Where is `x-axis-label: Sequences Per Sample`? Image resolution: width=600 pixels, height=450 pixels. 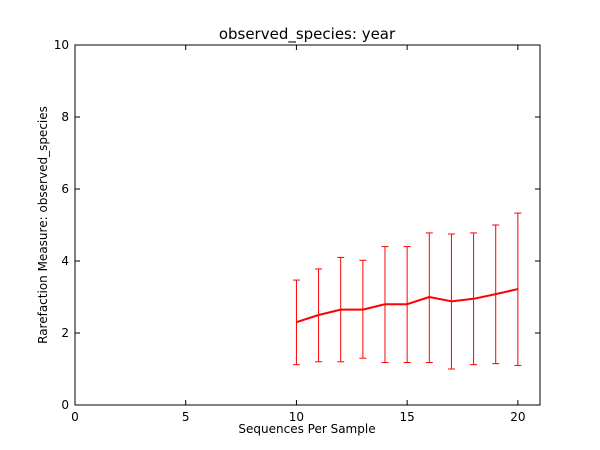 x-axis-label: Sequences Per Sample is located at coordinates (306, 429).